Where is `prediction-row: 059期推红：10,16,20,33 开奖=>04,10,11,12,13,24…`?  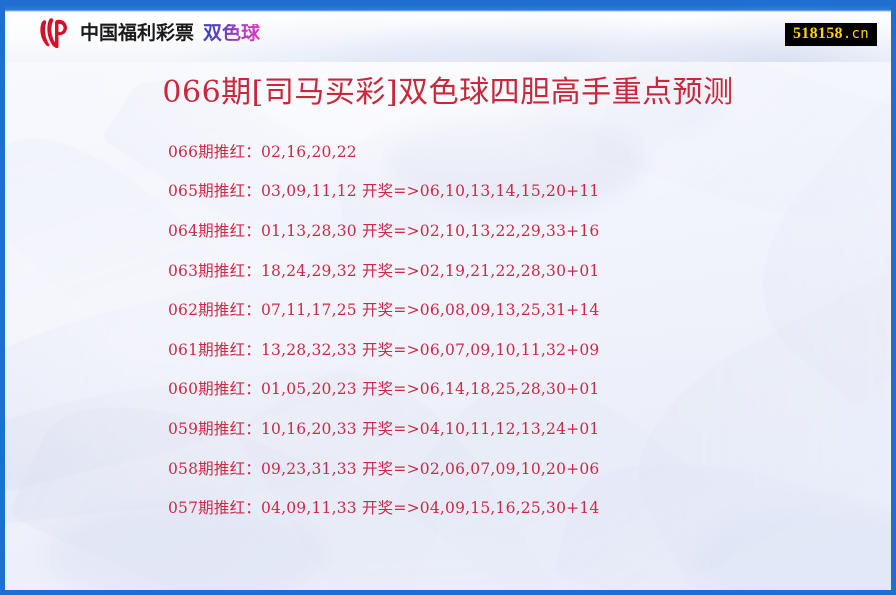 prediction-row: 059期推红：10,16,20,33 开奖=>04,10,11,12,13,24… is located at coordinates (384, 428).